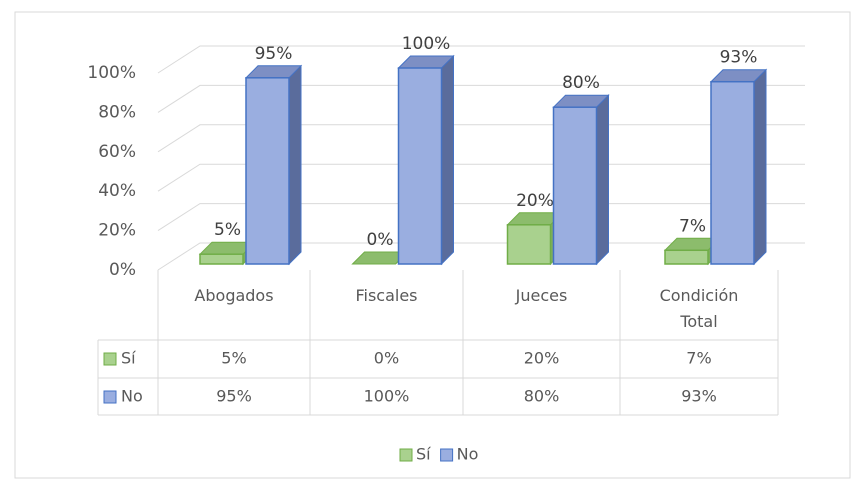 The image size is (864, 487). Describe the element at coordinates (541, 295) in the screenshot. I see `x-tick-label: Jueces` at that location.